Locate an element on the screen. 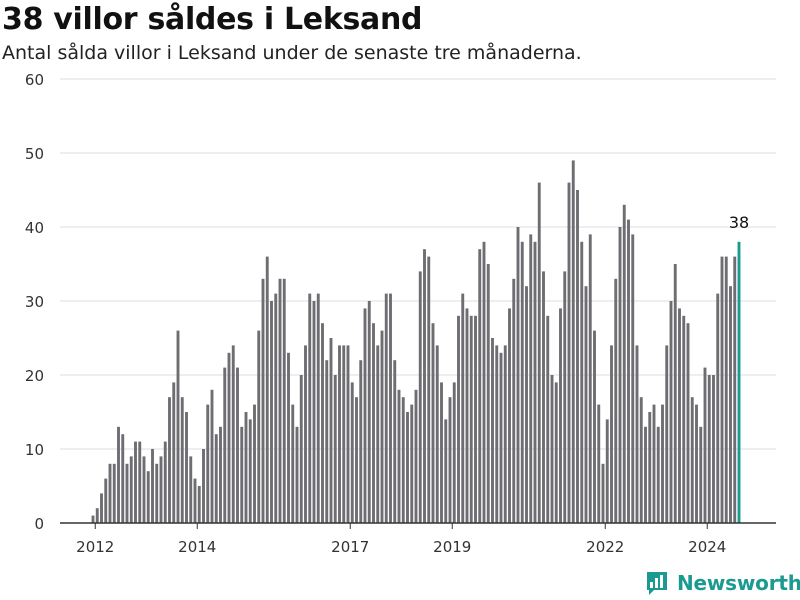 This screenshot has width=800, height=600. newsworthy-logo-icon is located at coordinates (657, 583).